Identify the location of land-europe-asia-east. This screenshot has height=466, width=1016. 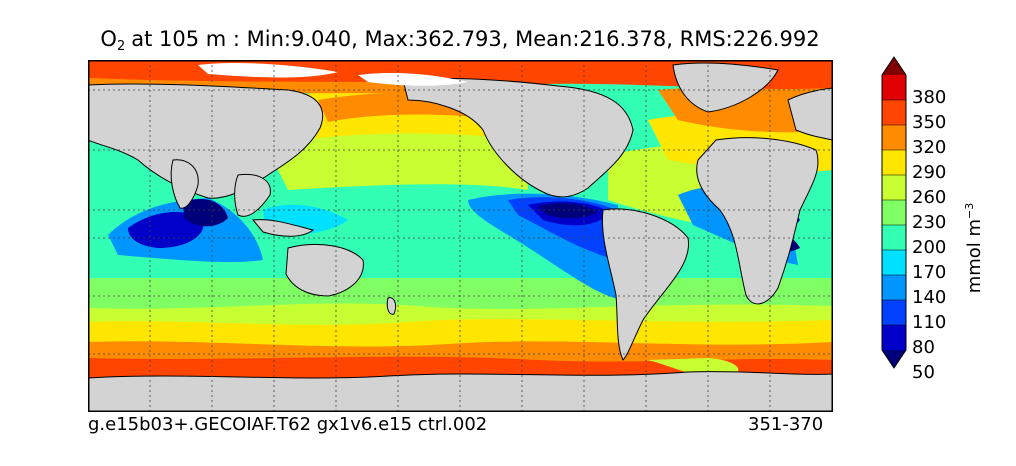
(810, 114).